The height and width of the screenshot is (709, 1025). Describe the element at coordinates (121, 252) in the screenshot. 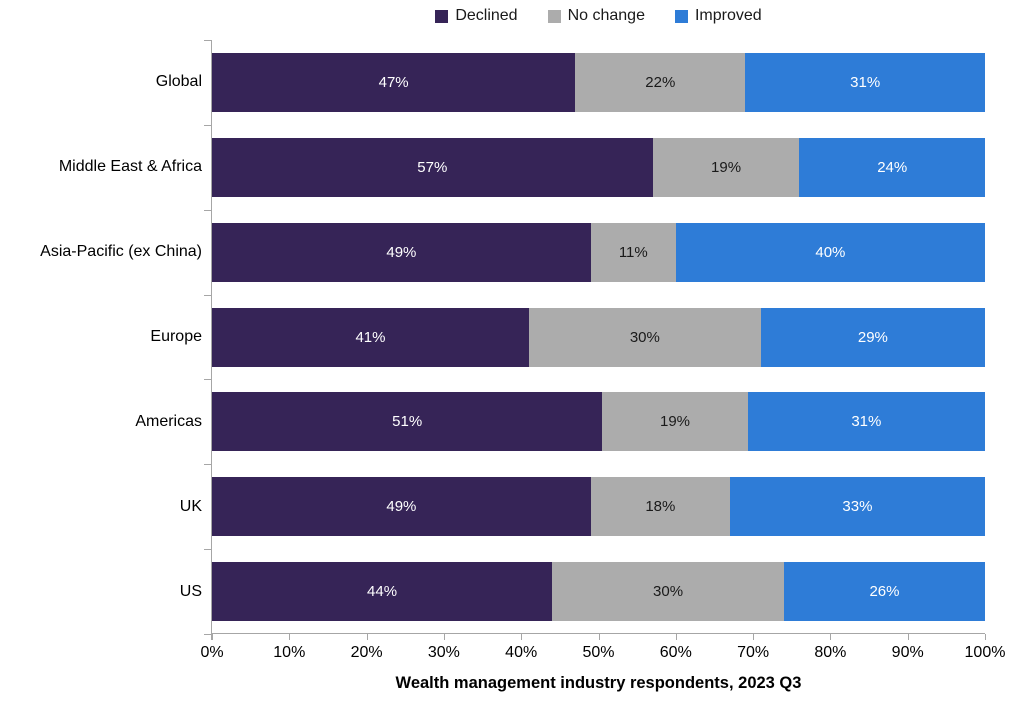

I see `category-label: Asia-Pacific (ex China)` at that location.